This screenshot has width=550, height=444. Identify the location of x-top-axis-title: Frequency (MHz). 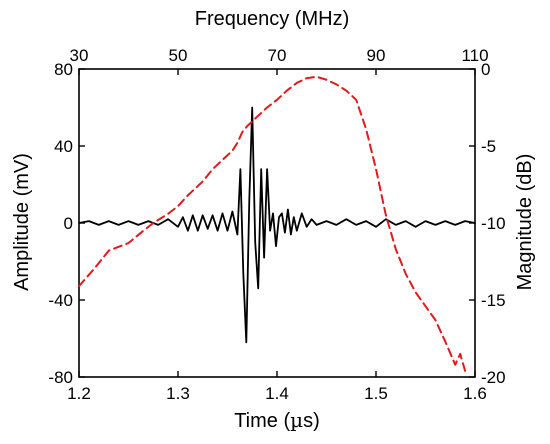
(272, 19).